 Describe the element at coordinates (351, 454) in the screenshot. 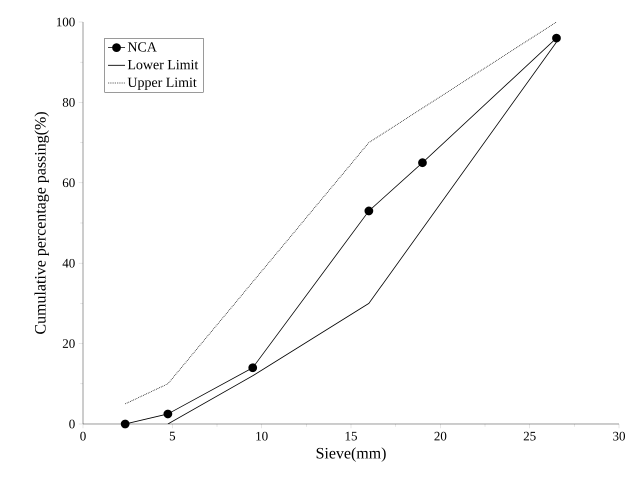

I see `x-axis-title: Sieve(mm)` at that location.